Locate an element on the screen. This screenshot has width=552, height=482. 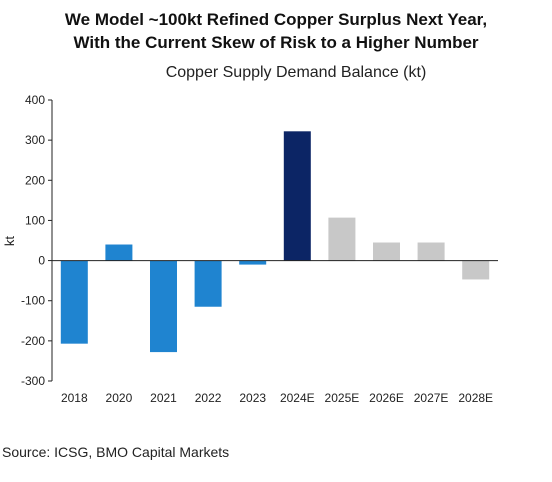
y-tick-label: 400 is located at coordinates (35, 100).